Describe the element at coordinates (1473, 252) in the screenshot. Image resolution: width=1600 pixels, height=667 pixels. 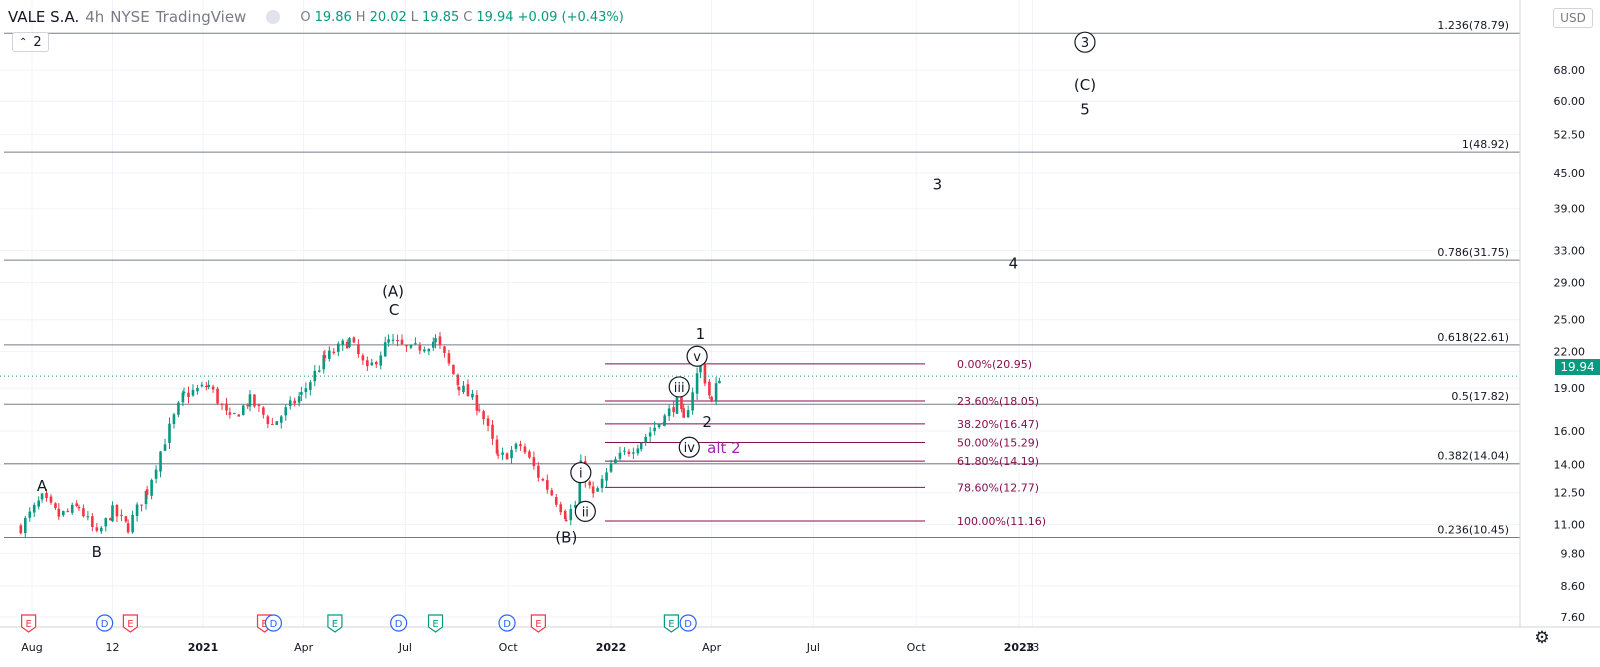
I see `fib-level-label: 0.786(31.75)` at that location.